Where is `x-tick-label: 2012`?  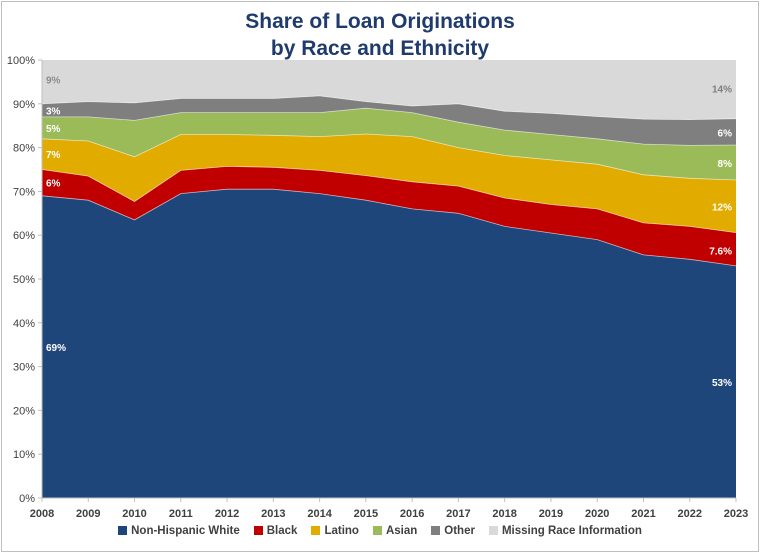
x-tick-label: 2012 is located at coordinates (227, 514).